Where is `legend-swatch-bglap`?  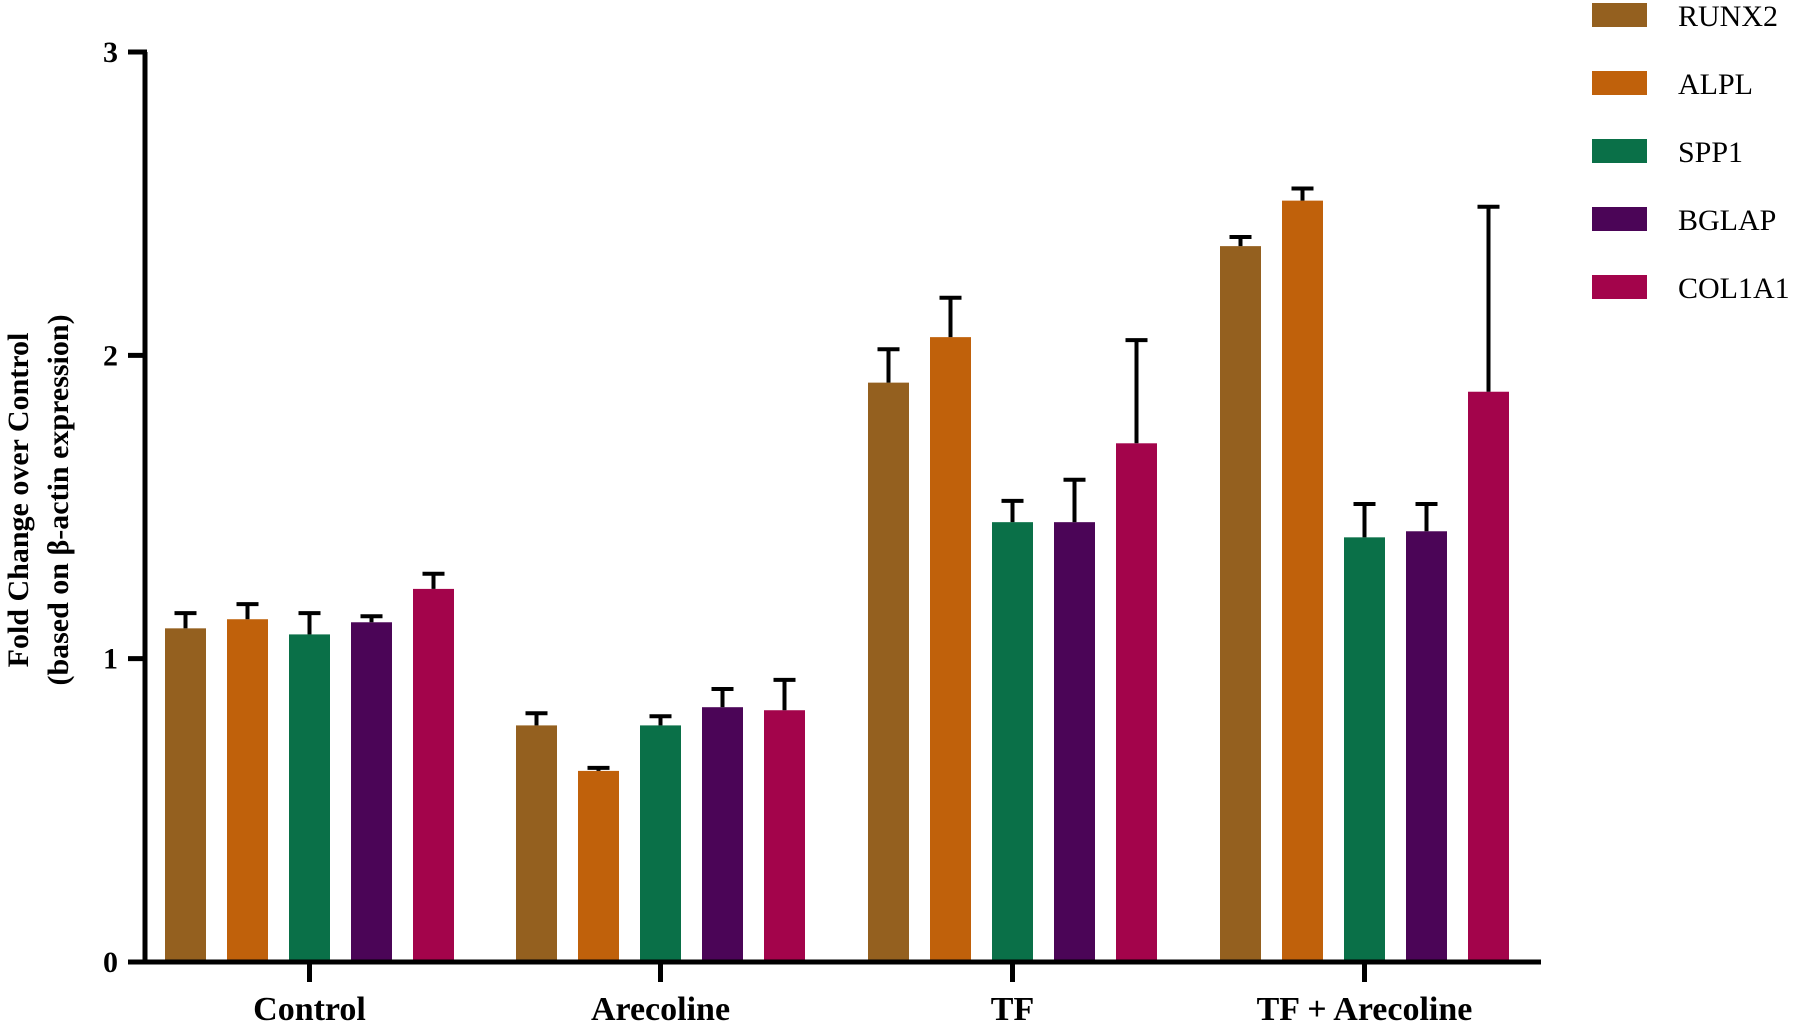
legend-swatch-bglap is located at coordinates (1619, 219).